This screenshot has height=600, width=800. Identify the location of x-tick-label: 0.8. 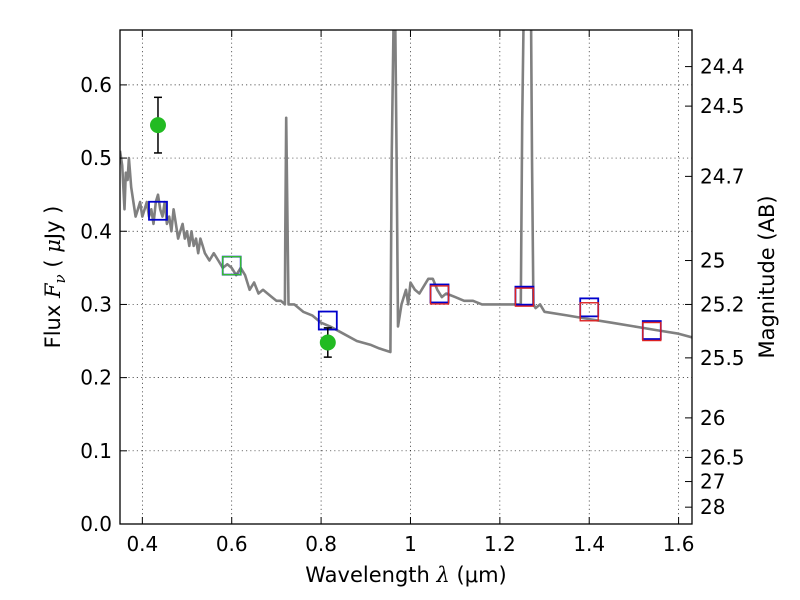
(321, 544).